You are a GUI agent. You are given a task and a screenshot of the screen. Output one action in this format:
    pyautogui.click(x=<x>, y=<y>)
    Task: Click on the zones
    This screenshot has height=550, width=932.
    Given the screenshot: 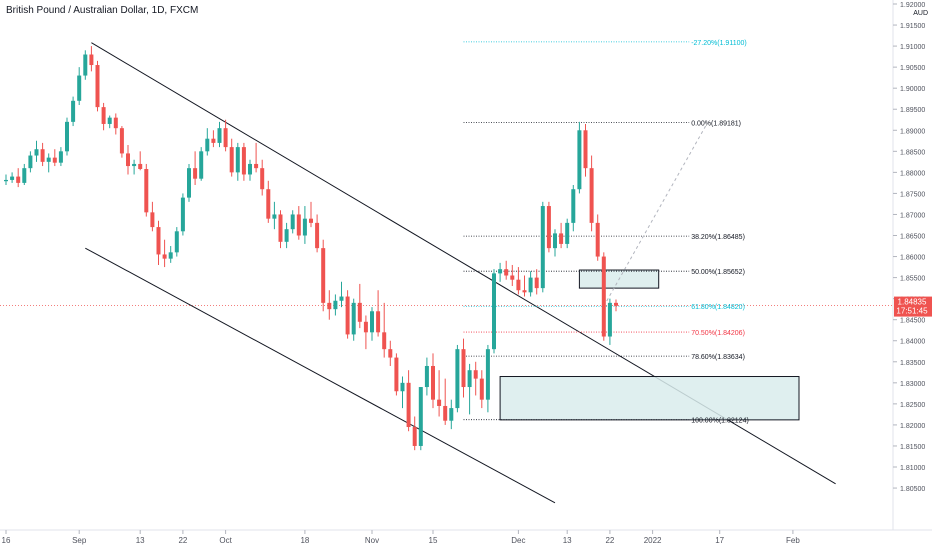 What is the action you would take?
    pyautogui.click(x=649, y=345)
    